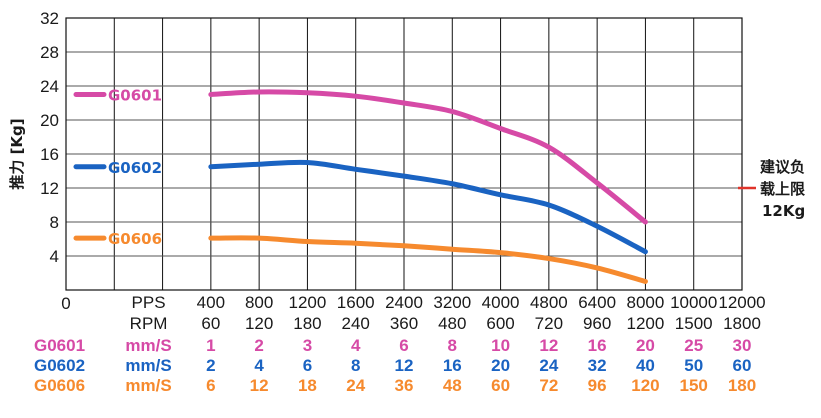 Image resolution: width=821 pixels, height=418 pixels. I want to click on table-cell-speed: 48, so click(452, 385).